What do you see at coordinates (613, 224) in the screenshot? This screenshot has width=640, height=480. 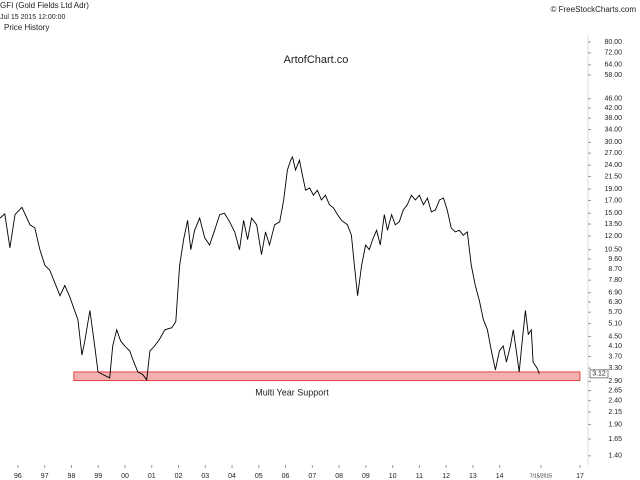 I see `y-tick-label: 13.50` at bounding box center [613, 224].